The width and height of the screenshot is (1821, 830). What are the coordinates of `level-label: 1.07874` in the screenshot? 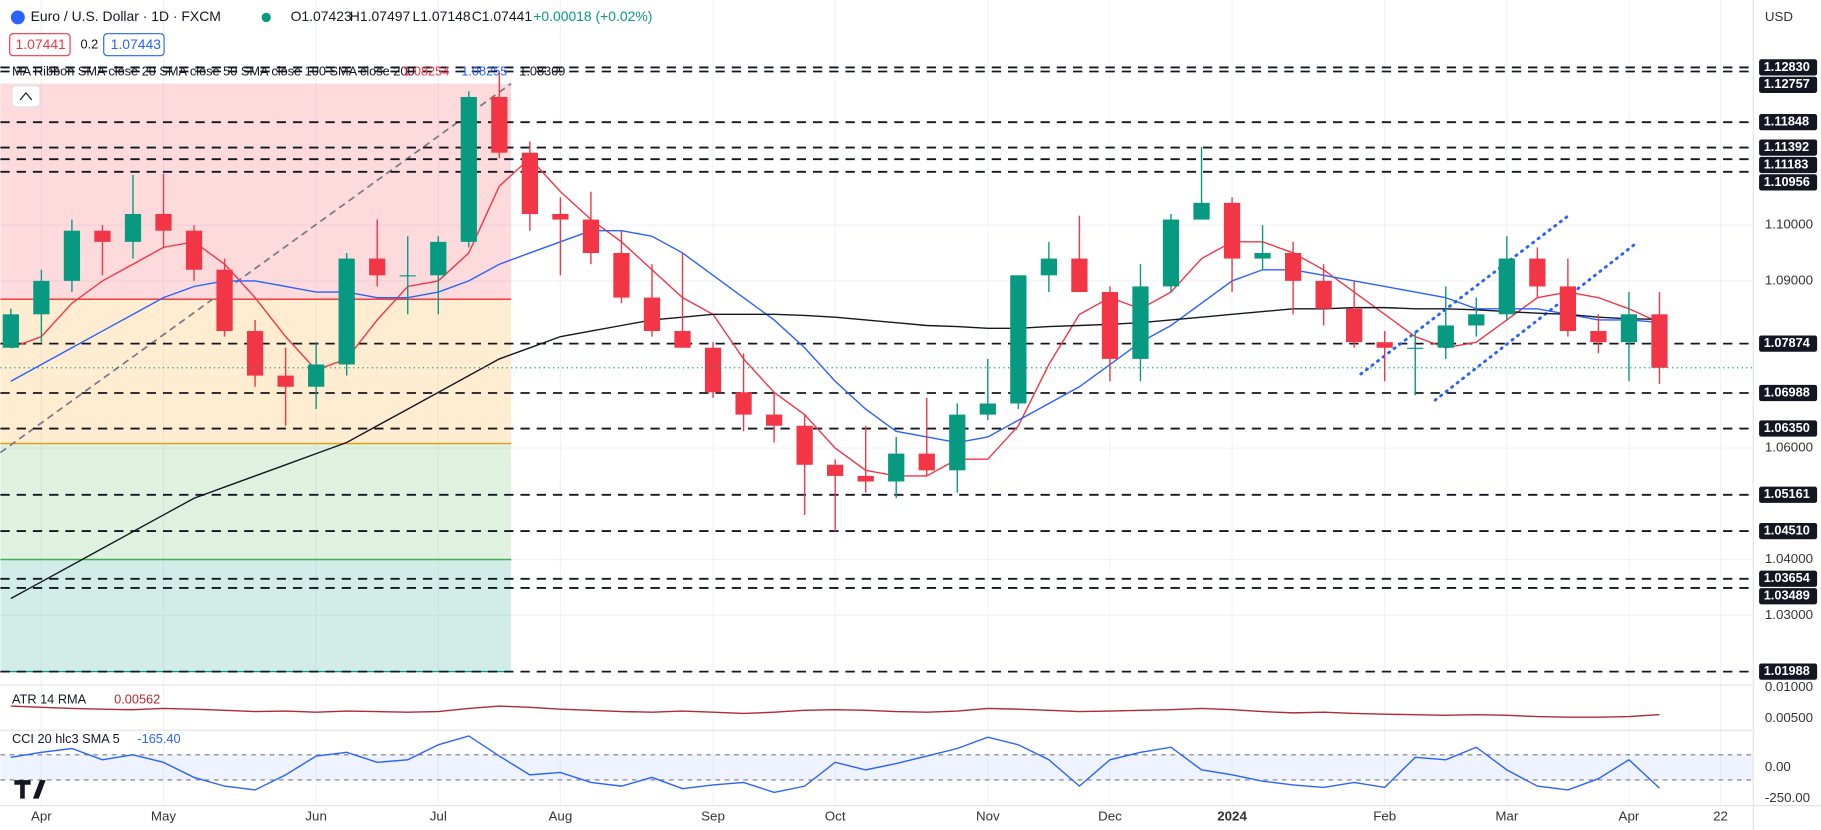 It's located at (1787, 342).